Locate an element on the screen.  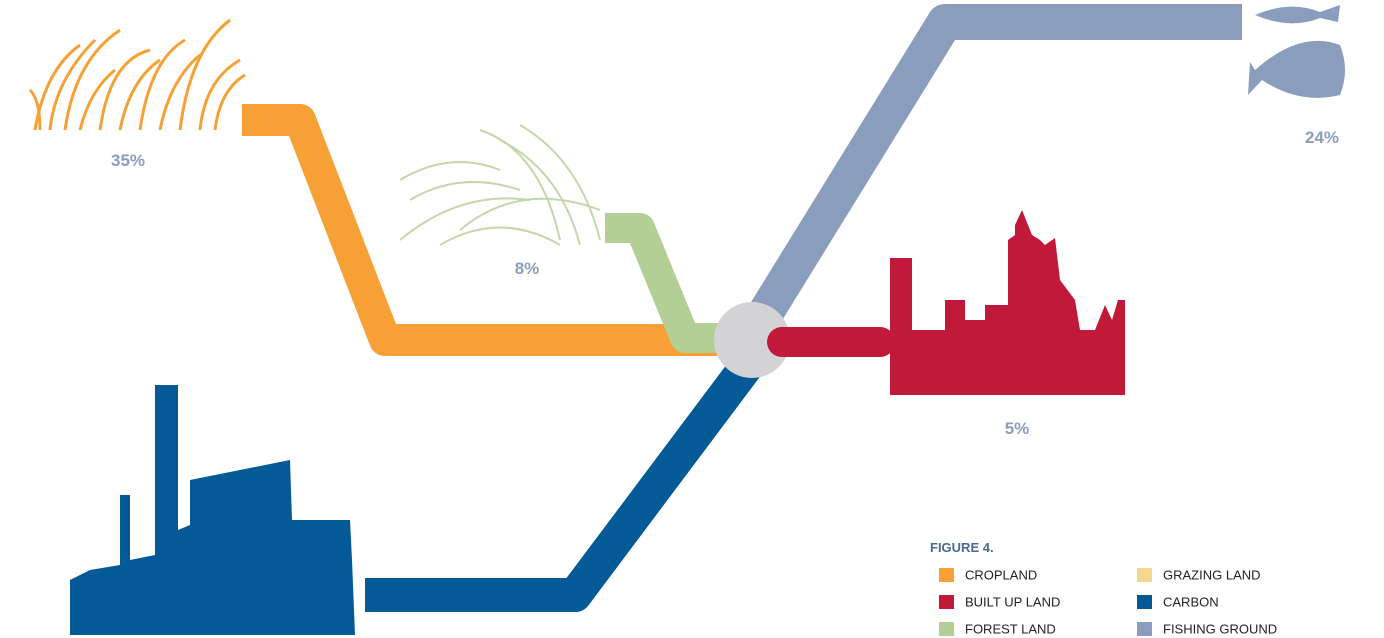
carbon-flow is located at coordinates (567, 478).